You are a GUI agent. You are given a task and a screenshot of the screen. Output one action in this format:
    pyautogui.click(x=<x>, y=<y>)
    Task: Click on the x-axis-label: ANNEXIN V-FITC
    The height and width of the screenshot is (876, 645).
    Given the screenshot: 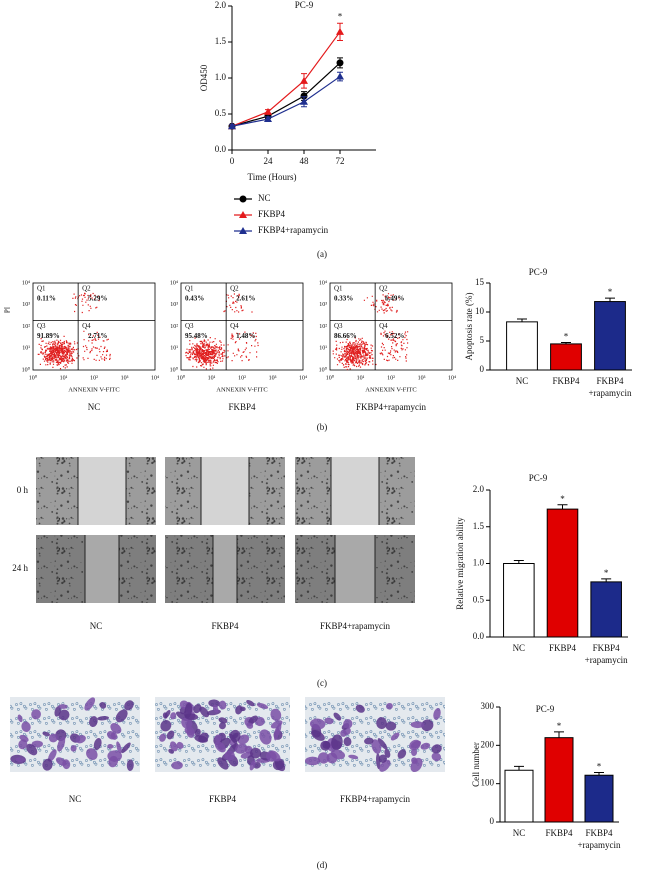 What is the action you would take?
    pyautogui.click(x=93, y=389)
    